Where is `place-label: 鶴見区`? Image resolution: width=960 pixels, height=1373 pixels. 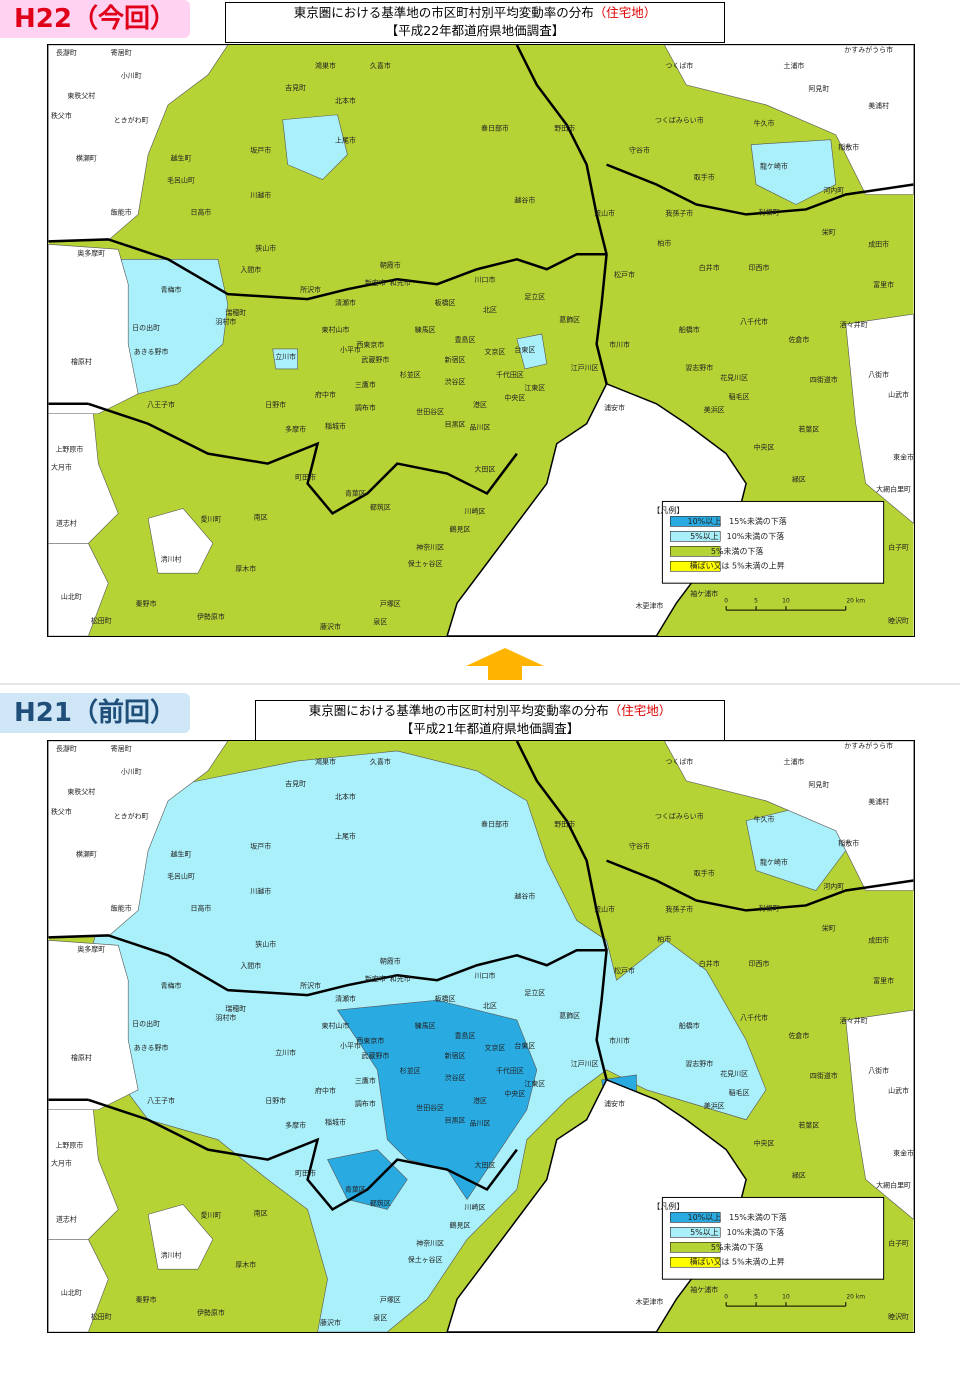
place-label: 鶴見区 is located at coordinates (460, 1224).